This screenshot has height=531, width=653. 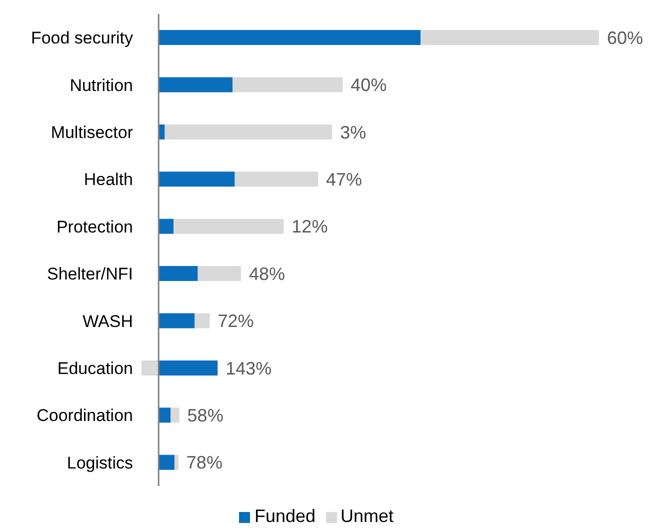 I want to click on annotation: 40%, so click(x=368, y=85).